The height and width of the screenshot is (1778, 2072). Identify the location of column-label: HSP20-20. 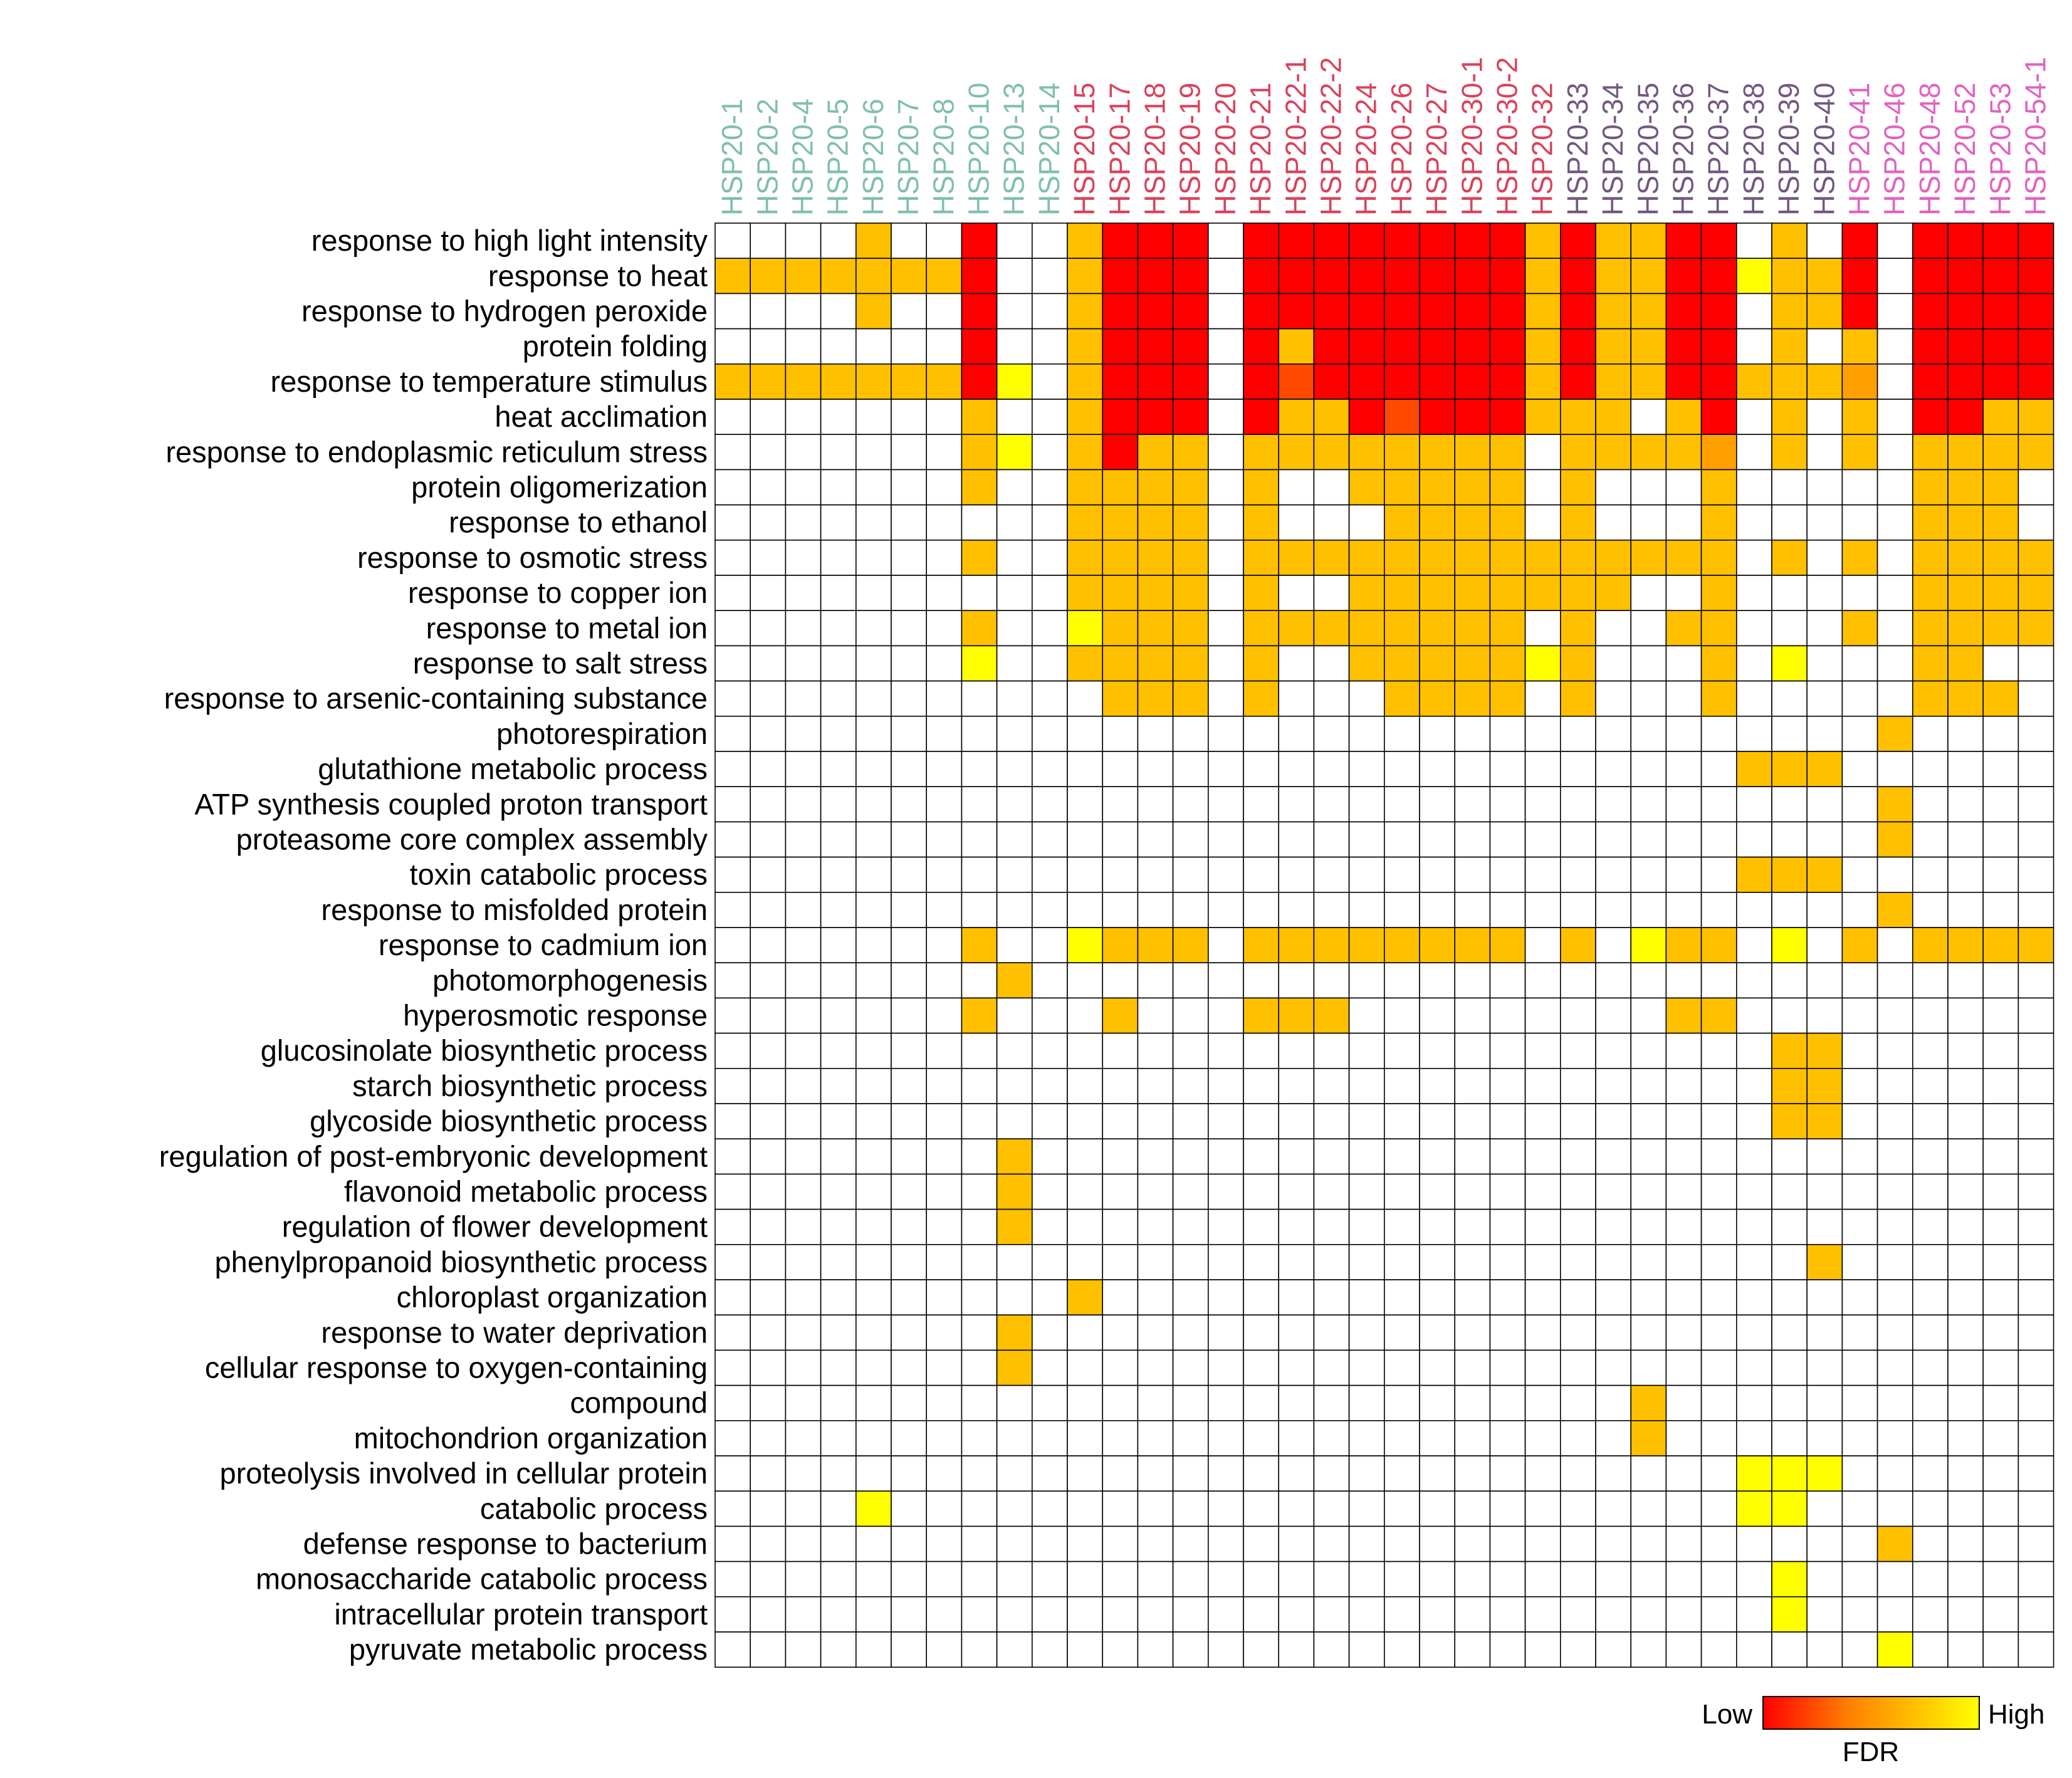
(1225, 149).